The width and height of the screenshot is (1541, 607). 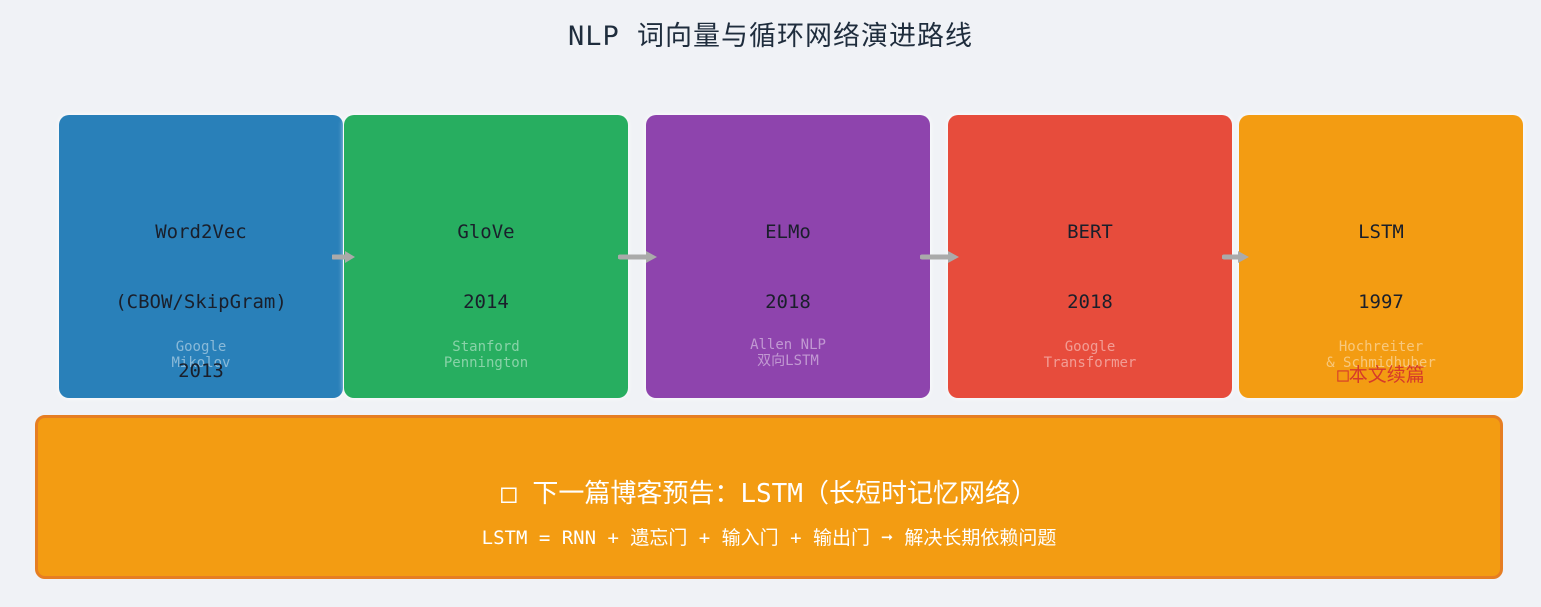 What do you see at coordinates (788, 232) in the screenshot?
I see `node-name: ELMo` at bounding box center [788, 232].